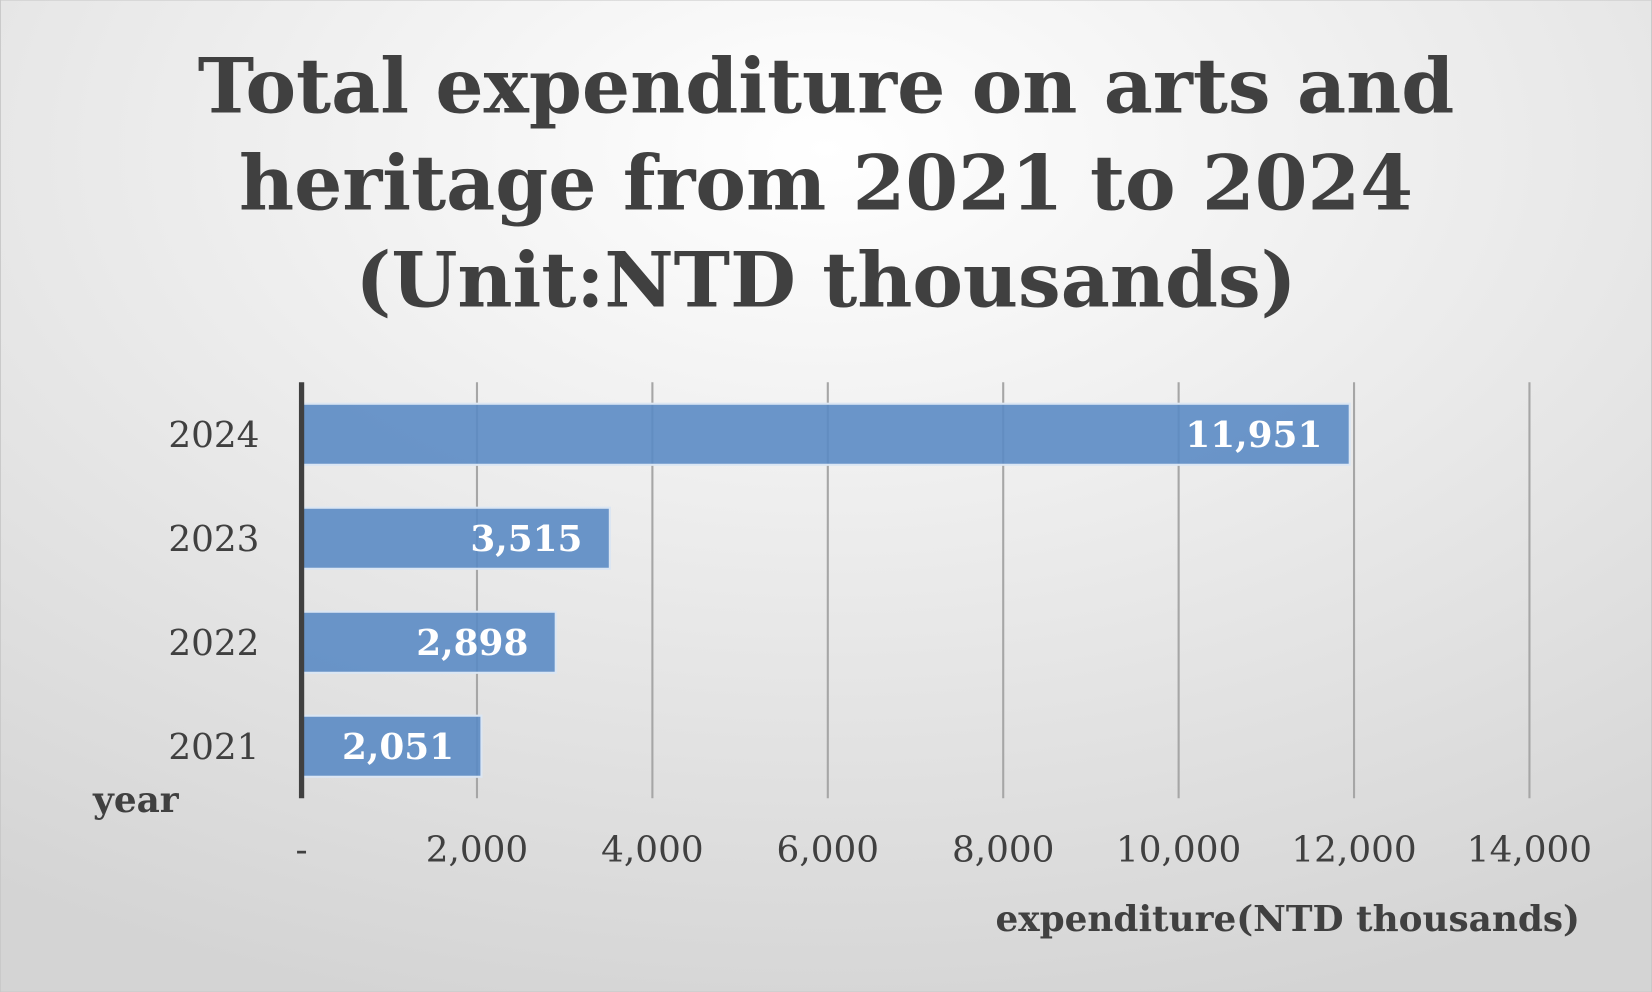 The image size is (1652, 992). I want to click on data-label-2024: 11,951, so click(1253, 435).